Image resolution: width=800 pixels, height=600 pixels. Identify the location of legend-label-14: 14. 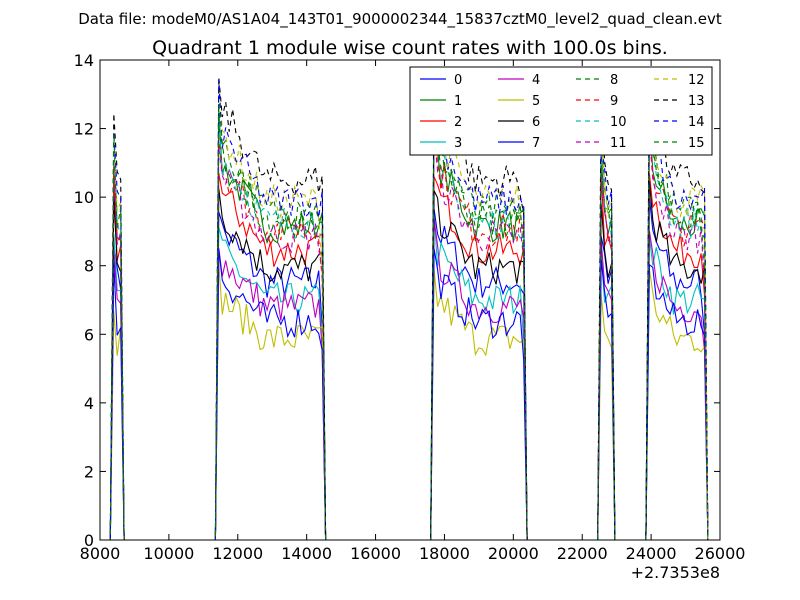
(696, 122).